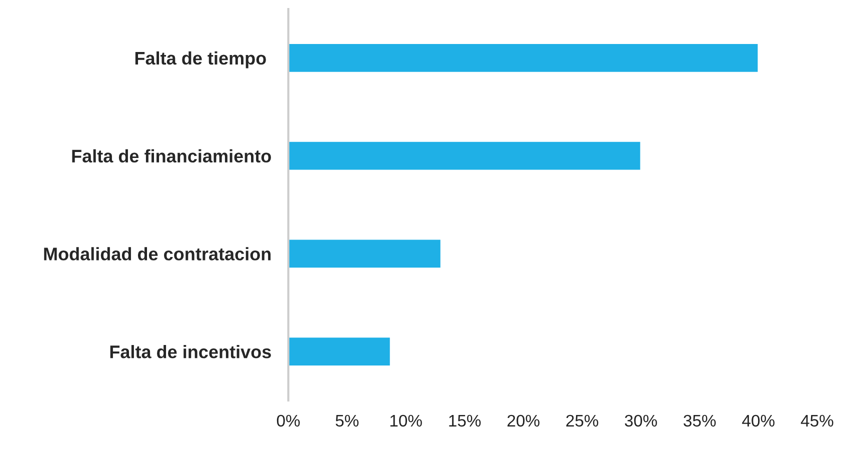  What do you see at coordinates (200, 59) in the screenshot?
I see `y-tick-label: Falta de tiempo` at bounding box center [200, 59].